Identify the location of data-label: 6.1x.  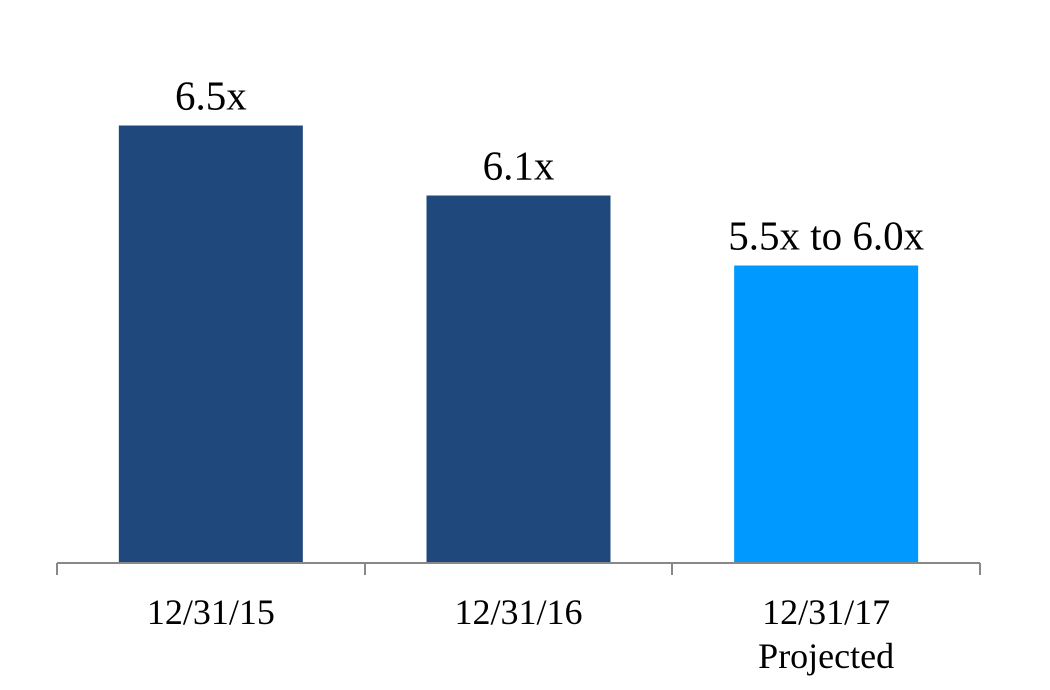
(519, 166).